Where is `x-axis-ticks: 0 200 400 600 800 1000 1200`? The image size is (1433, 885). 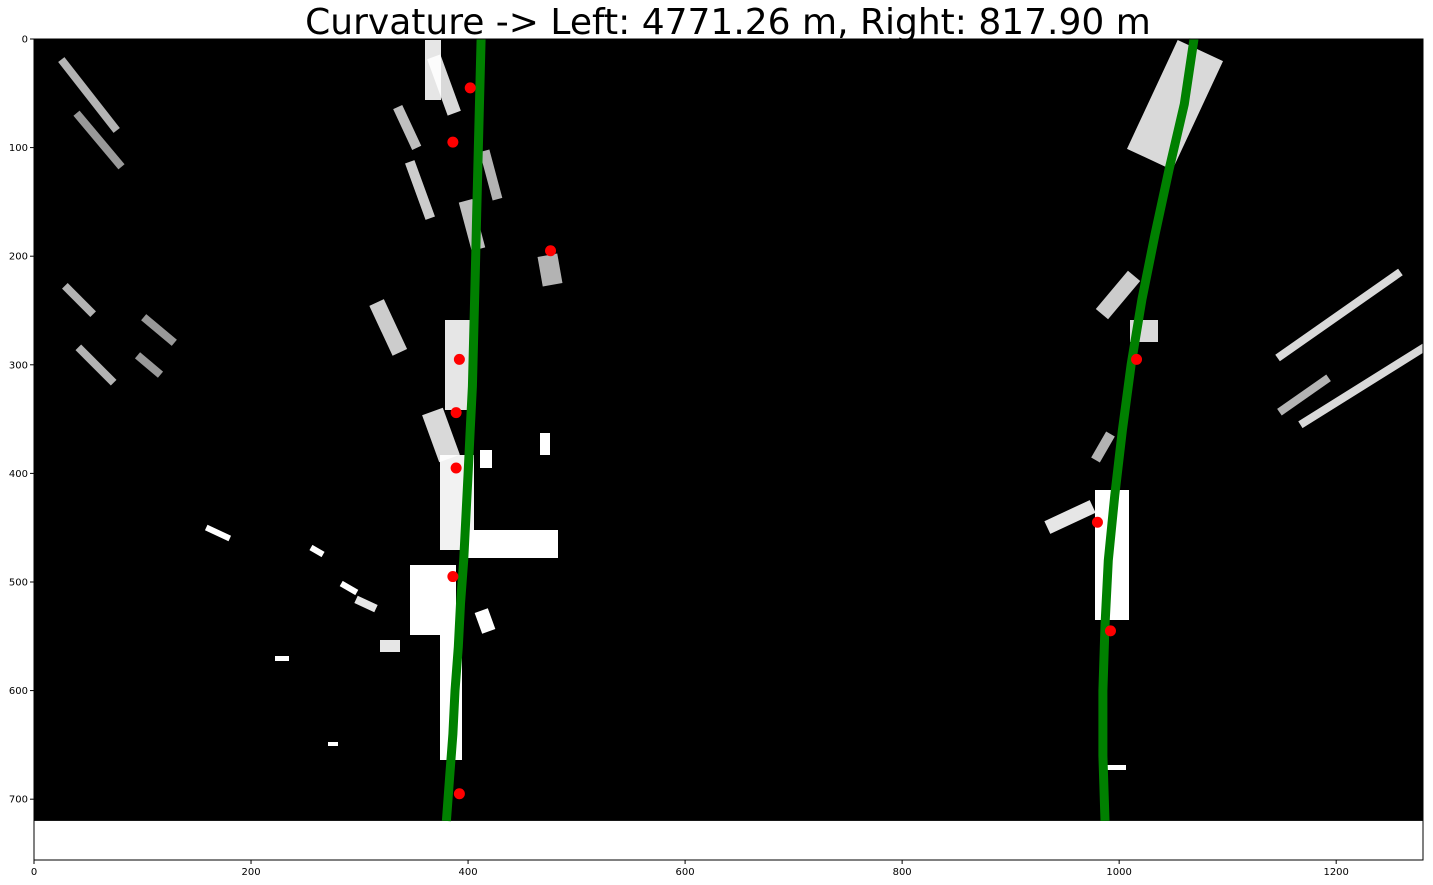
x-axis-ticks: 0 200 400 600 800 1000 1200 is located at coordinates (690, 869).